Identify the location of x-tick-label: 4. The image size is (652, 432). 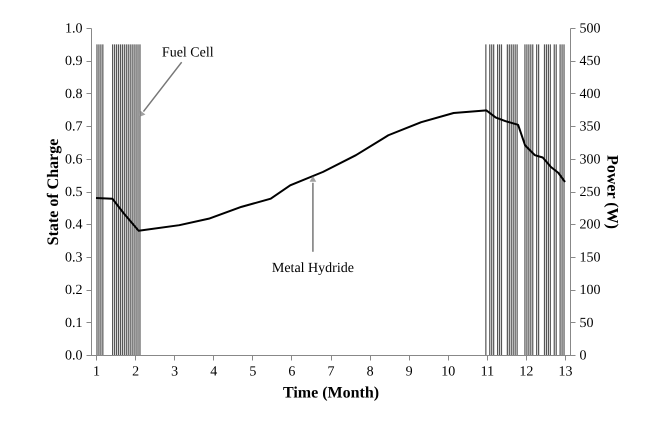
(214, 372).